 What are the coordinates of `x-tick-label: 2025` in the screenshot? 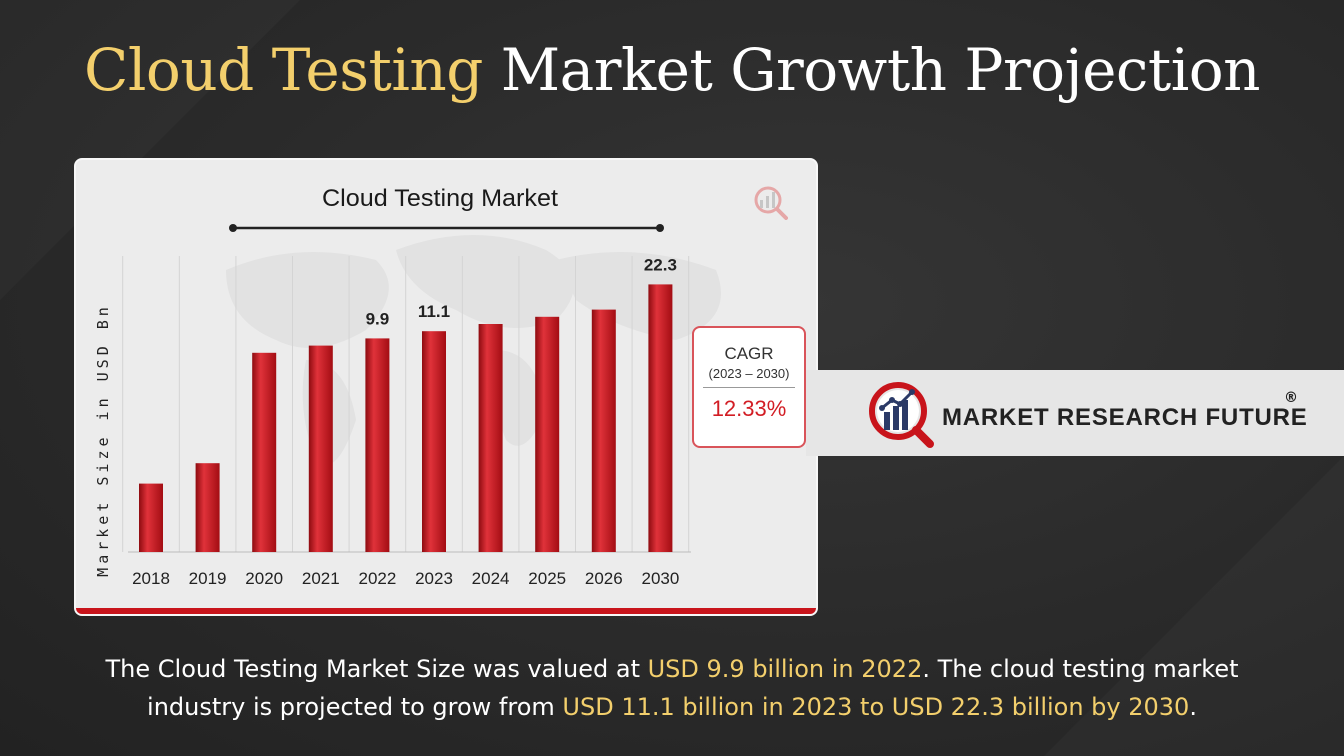 It's located at (547, 578).